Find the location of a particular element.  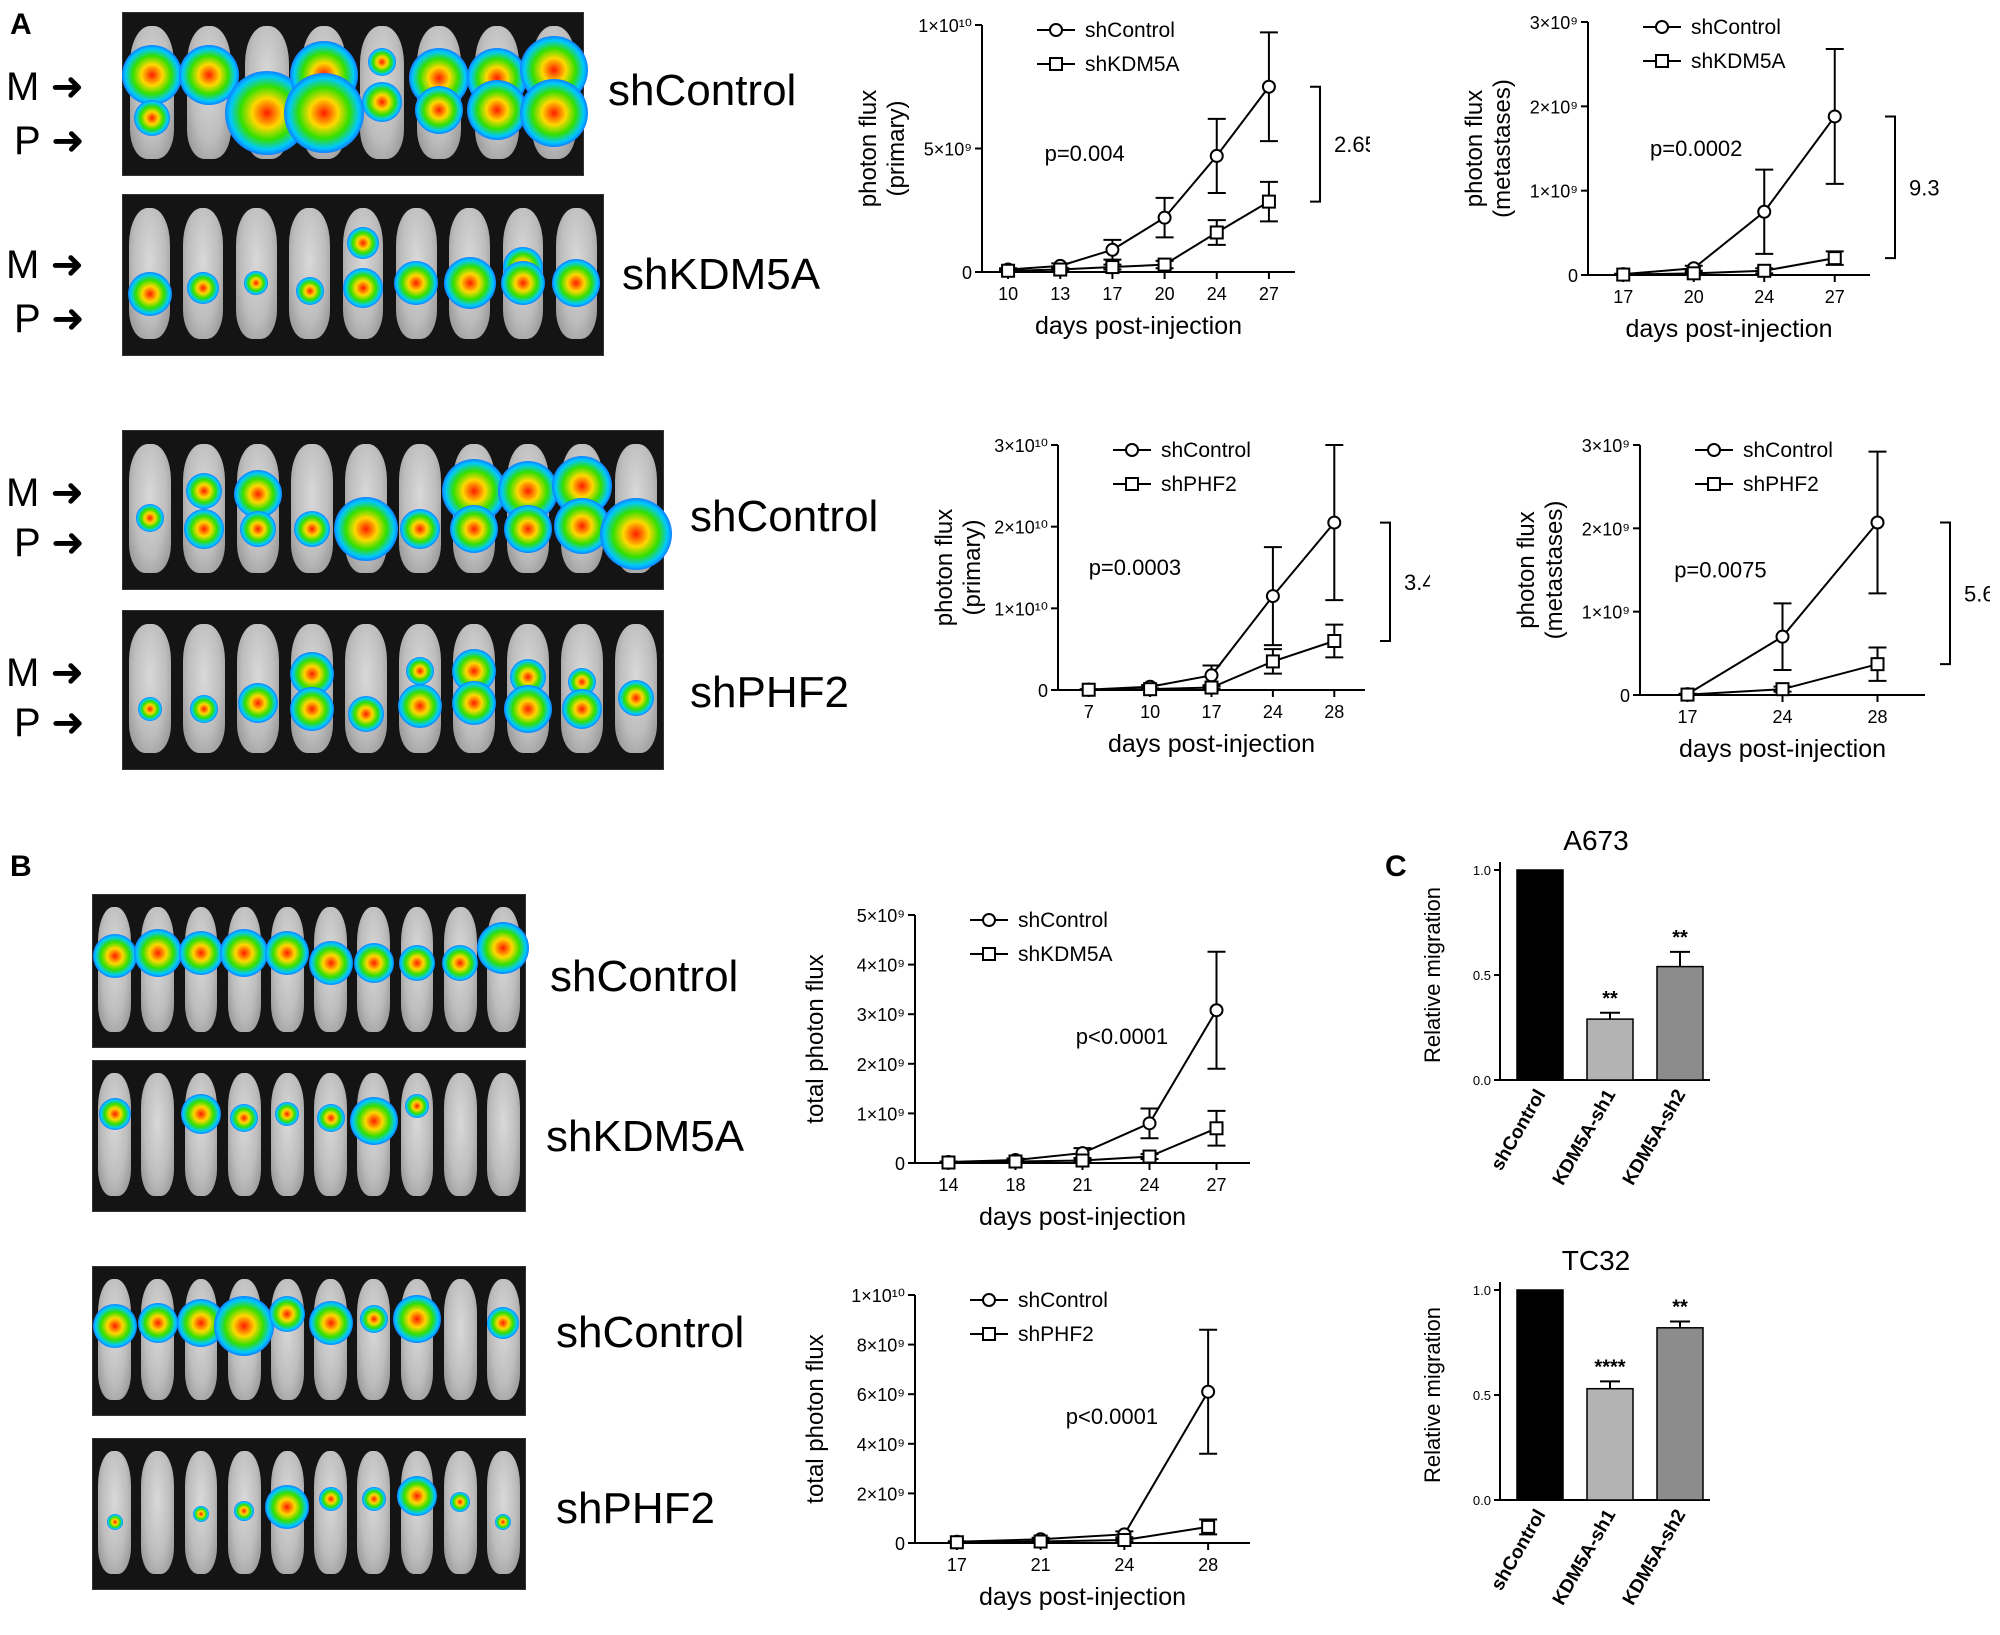

p-arrow-label: P ➜ is located at coordinates (49, 543).